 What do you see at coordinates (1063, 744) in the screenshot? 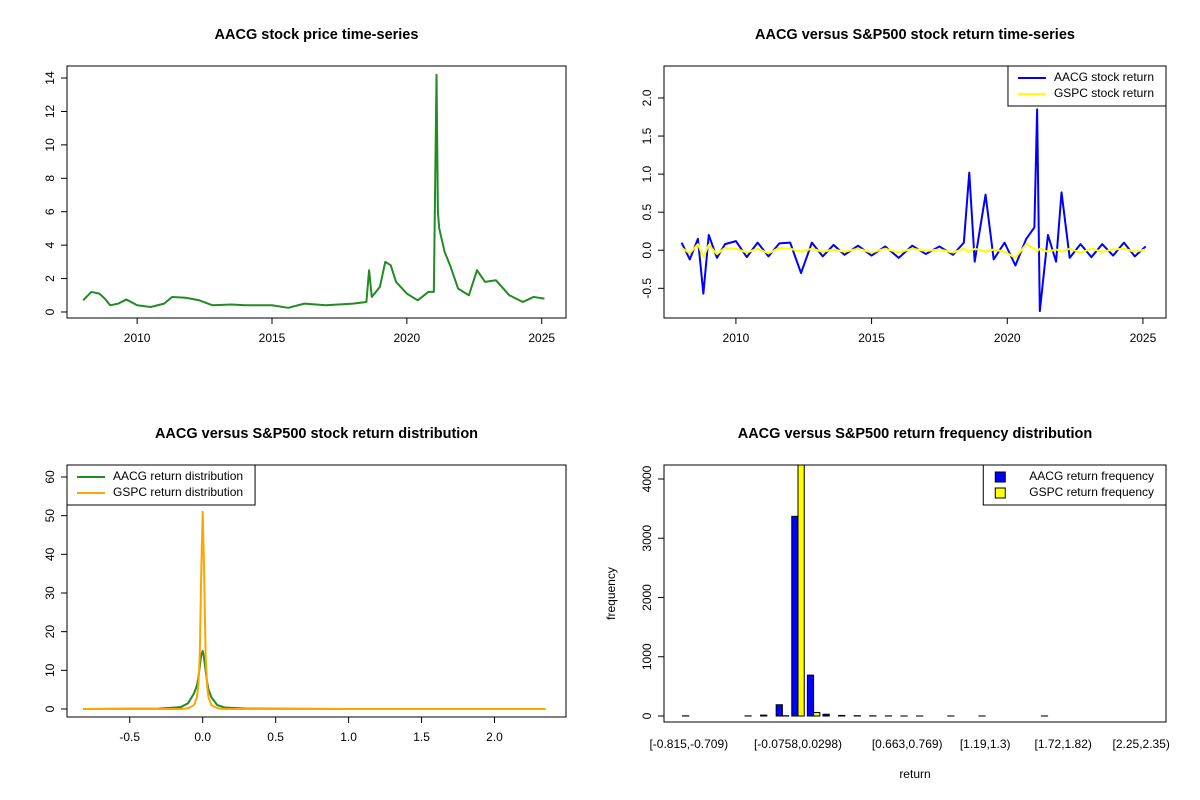
I see `x-tick-label: [1.72,1.82)` at bounding box center [1063, 744].